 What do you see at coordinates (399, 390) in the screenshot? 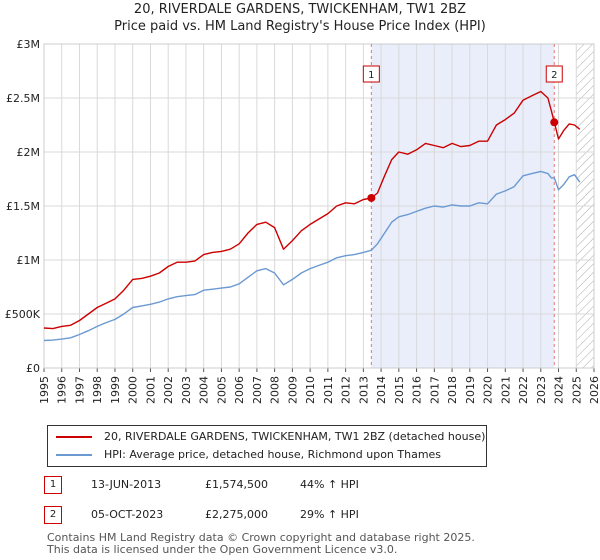
I see `x-tick-label: 2015` at bounding box center [399, 390].